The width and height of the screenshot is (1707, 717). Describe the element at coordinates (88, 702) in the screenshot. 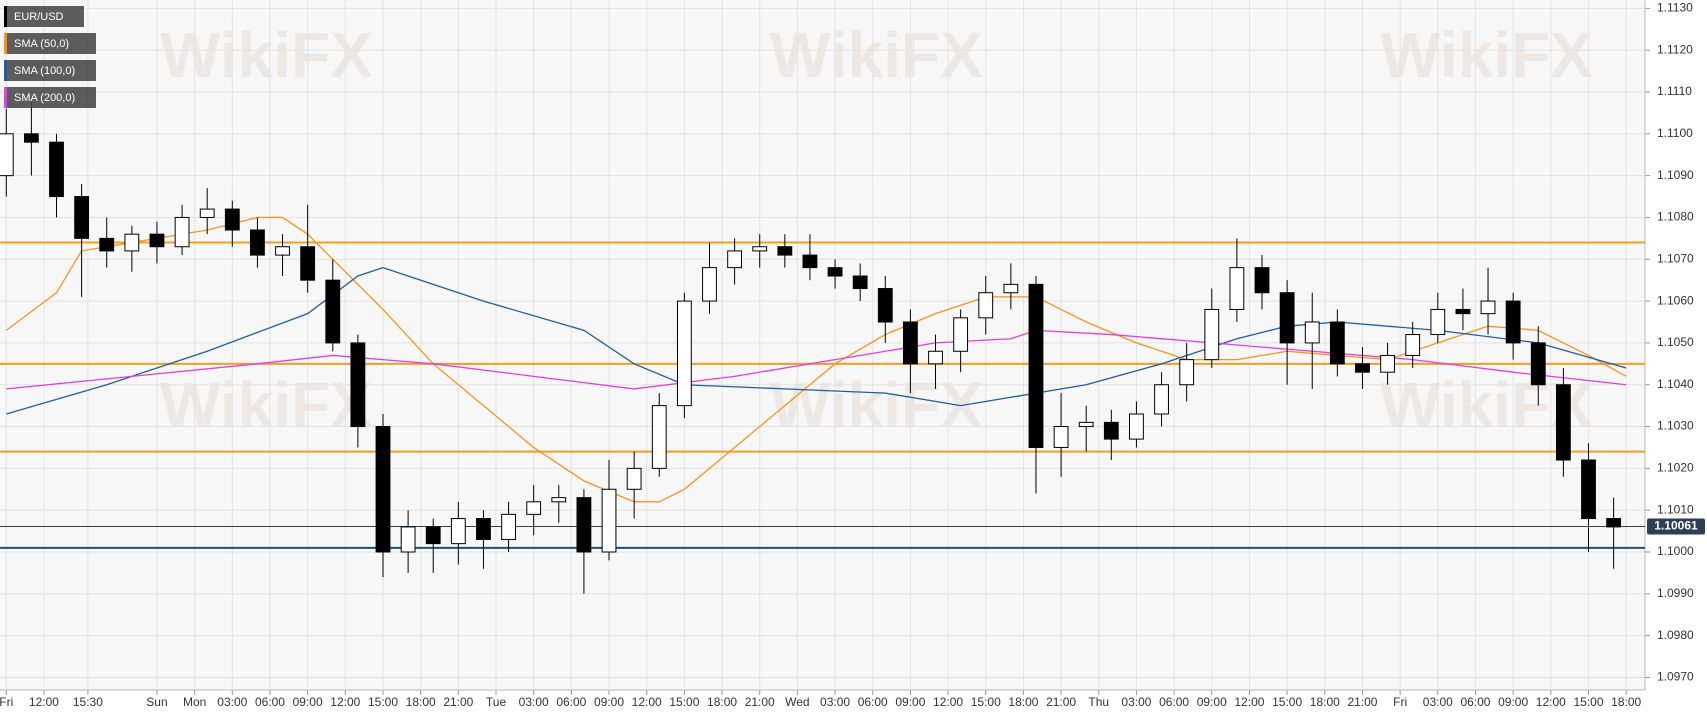

I see `x-tick-label: 15:30` at that location.